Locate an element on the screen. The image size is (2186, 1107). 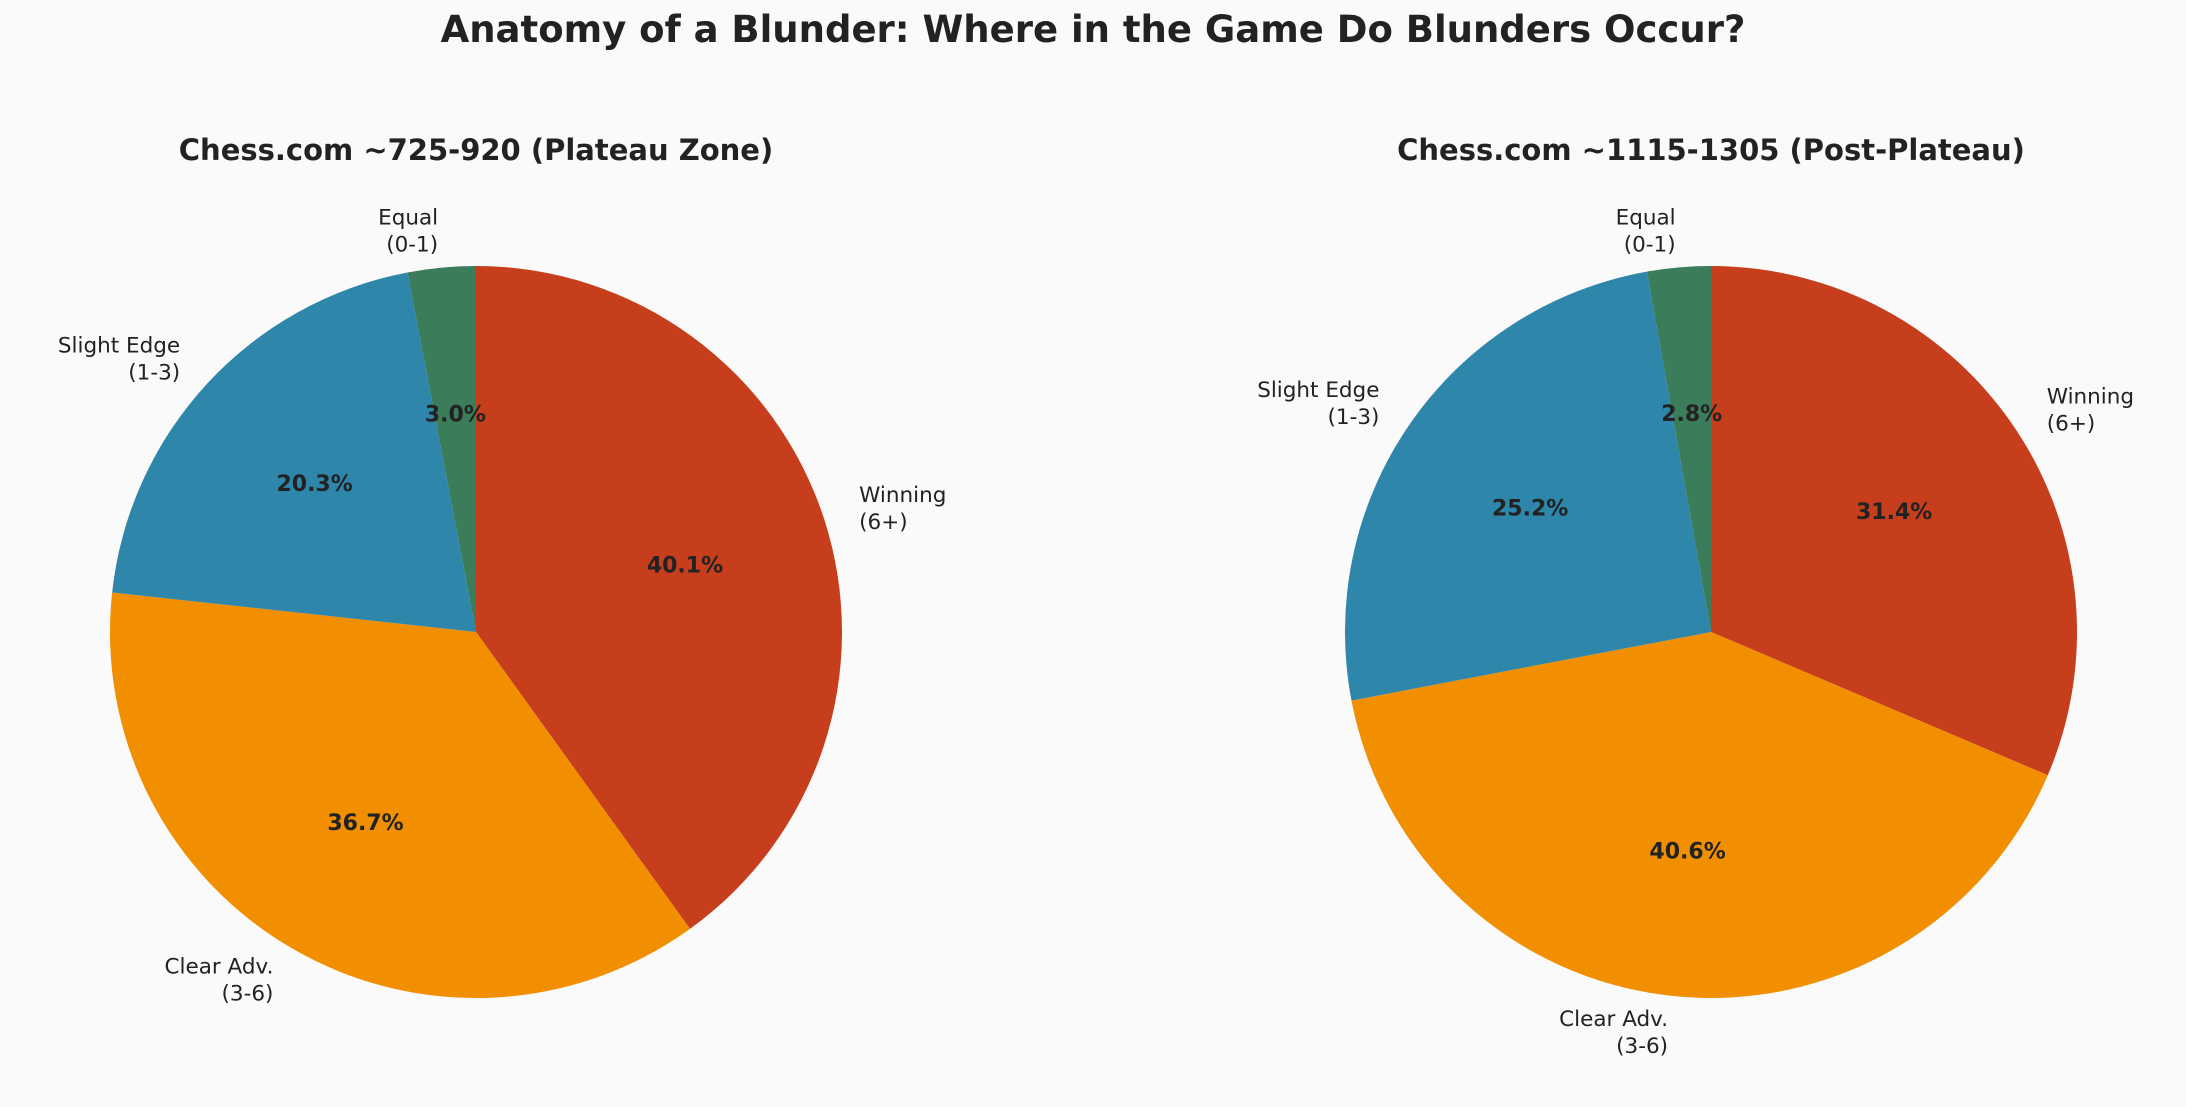
pct-label-clear-adv-3-6: 40.6% is located at coordinates (1687, 851).